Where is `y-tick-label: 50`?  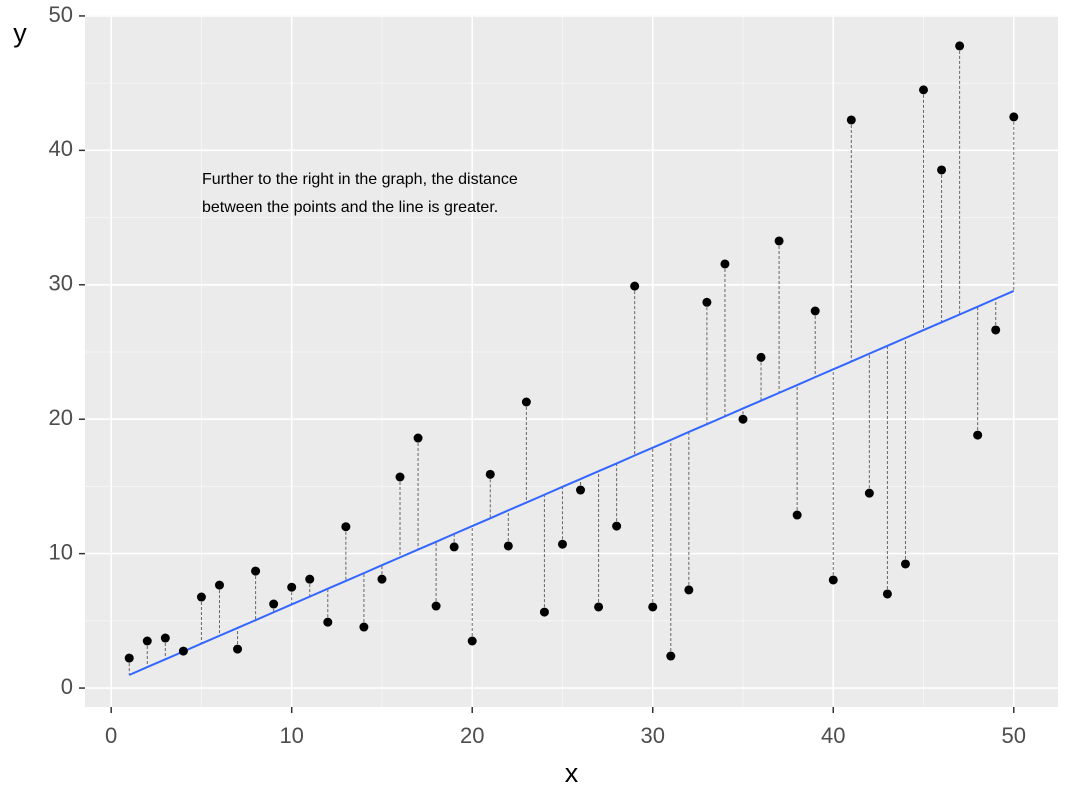
y-tick-label: 50 is located at coordinates (61, 14).